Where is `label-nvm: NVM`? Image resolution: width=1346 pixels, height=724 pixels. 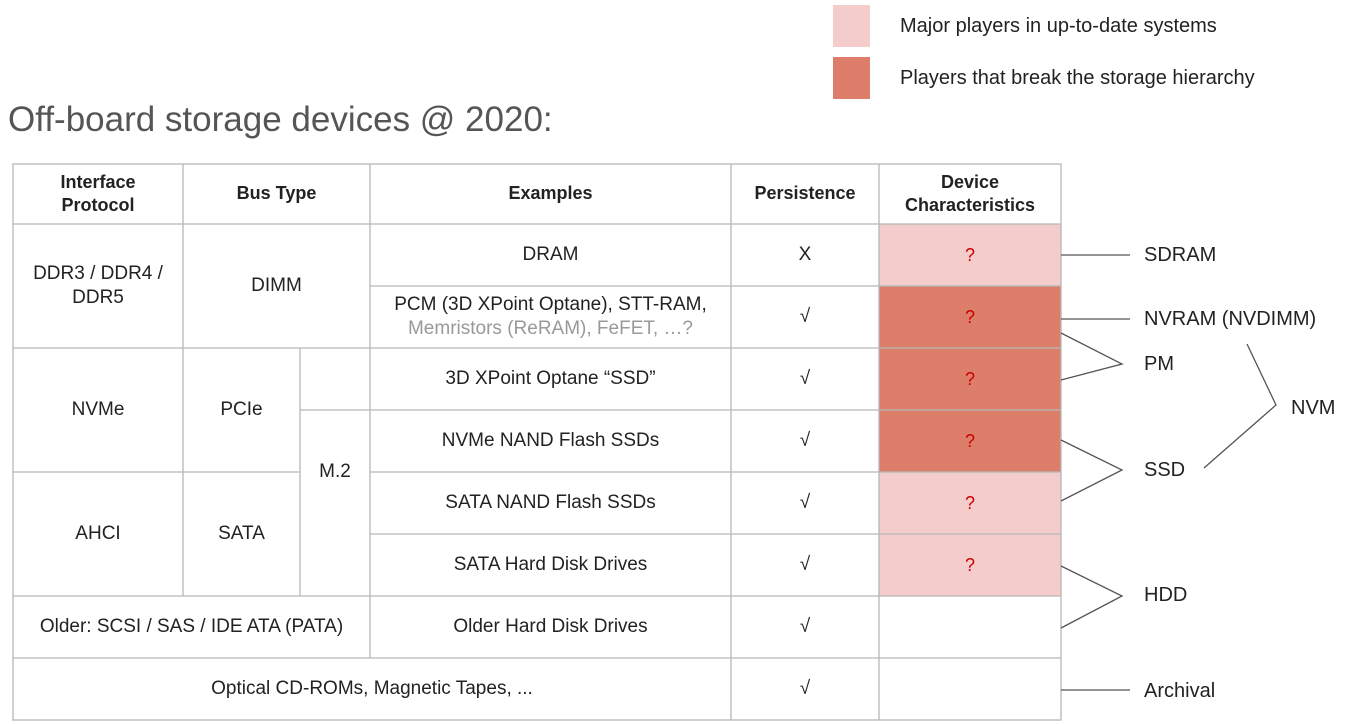 label-nvm: NVM is located at coordinates (1313, 408).